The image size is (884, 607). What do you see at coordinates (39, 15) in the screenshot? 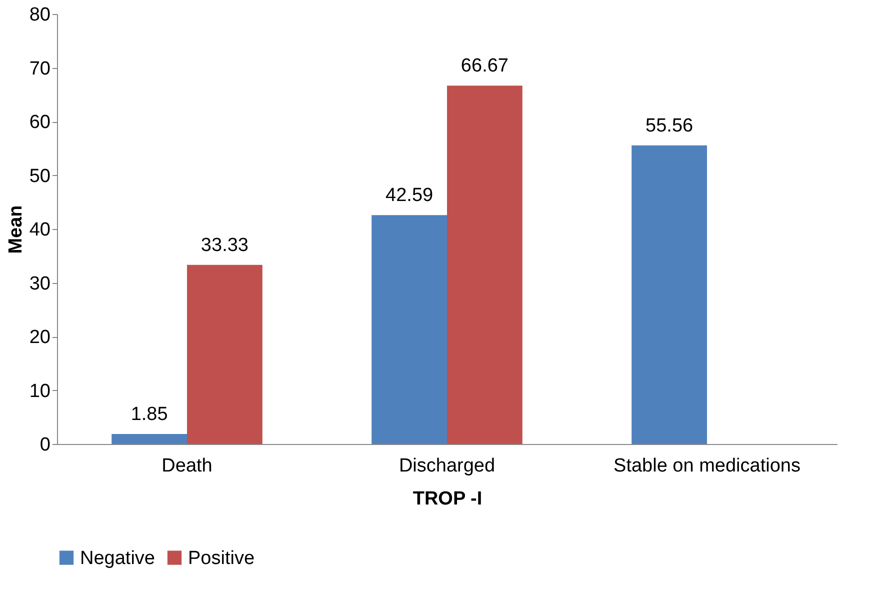
I see `y-tick-label: 80` at bounding box center [39, 15].